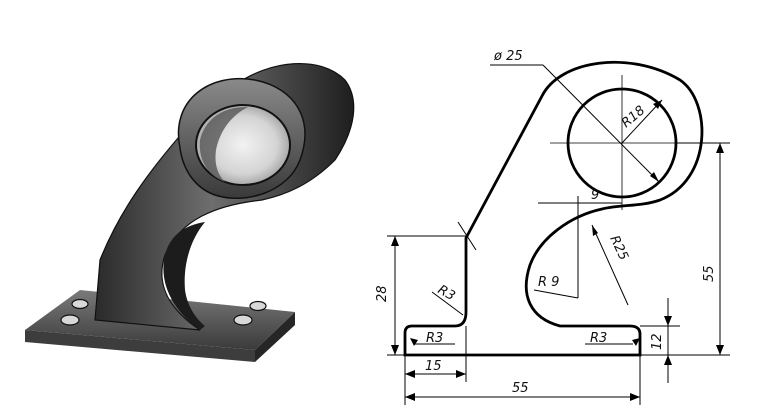 Image resolution: width=773 pixels, height=417 pixels. Describe the element at coordinates (414, 342) in the screenshot. I see `r3-left-arrow` at that location.